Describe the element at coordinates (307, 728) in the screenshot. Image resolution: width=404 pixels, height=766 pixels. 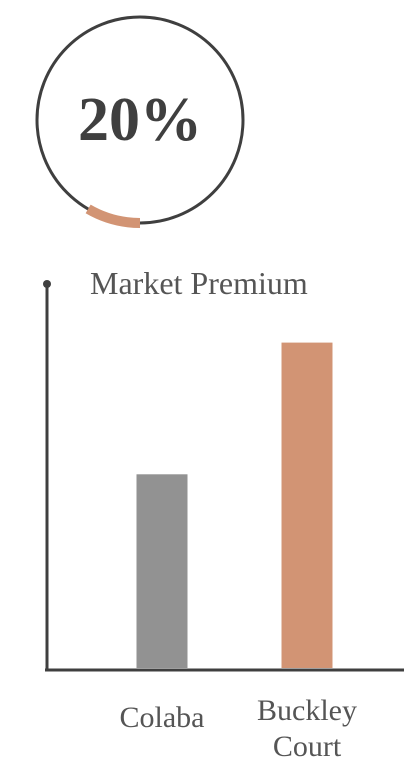
I see `x-tick-label-1: Buckley Court` at that location.